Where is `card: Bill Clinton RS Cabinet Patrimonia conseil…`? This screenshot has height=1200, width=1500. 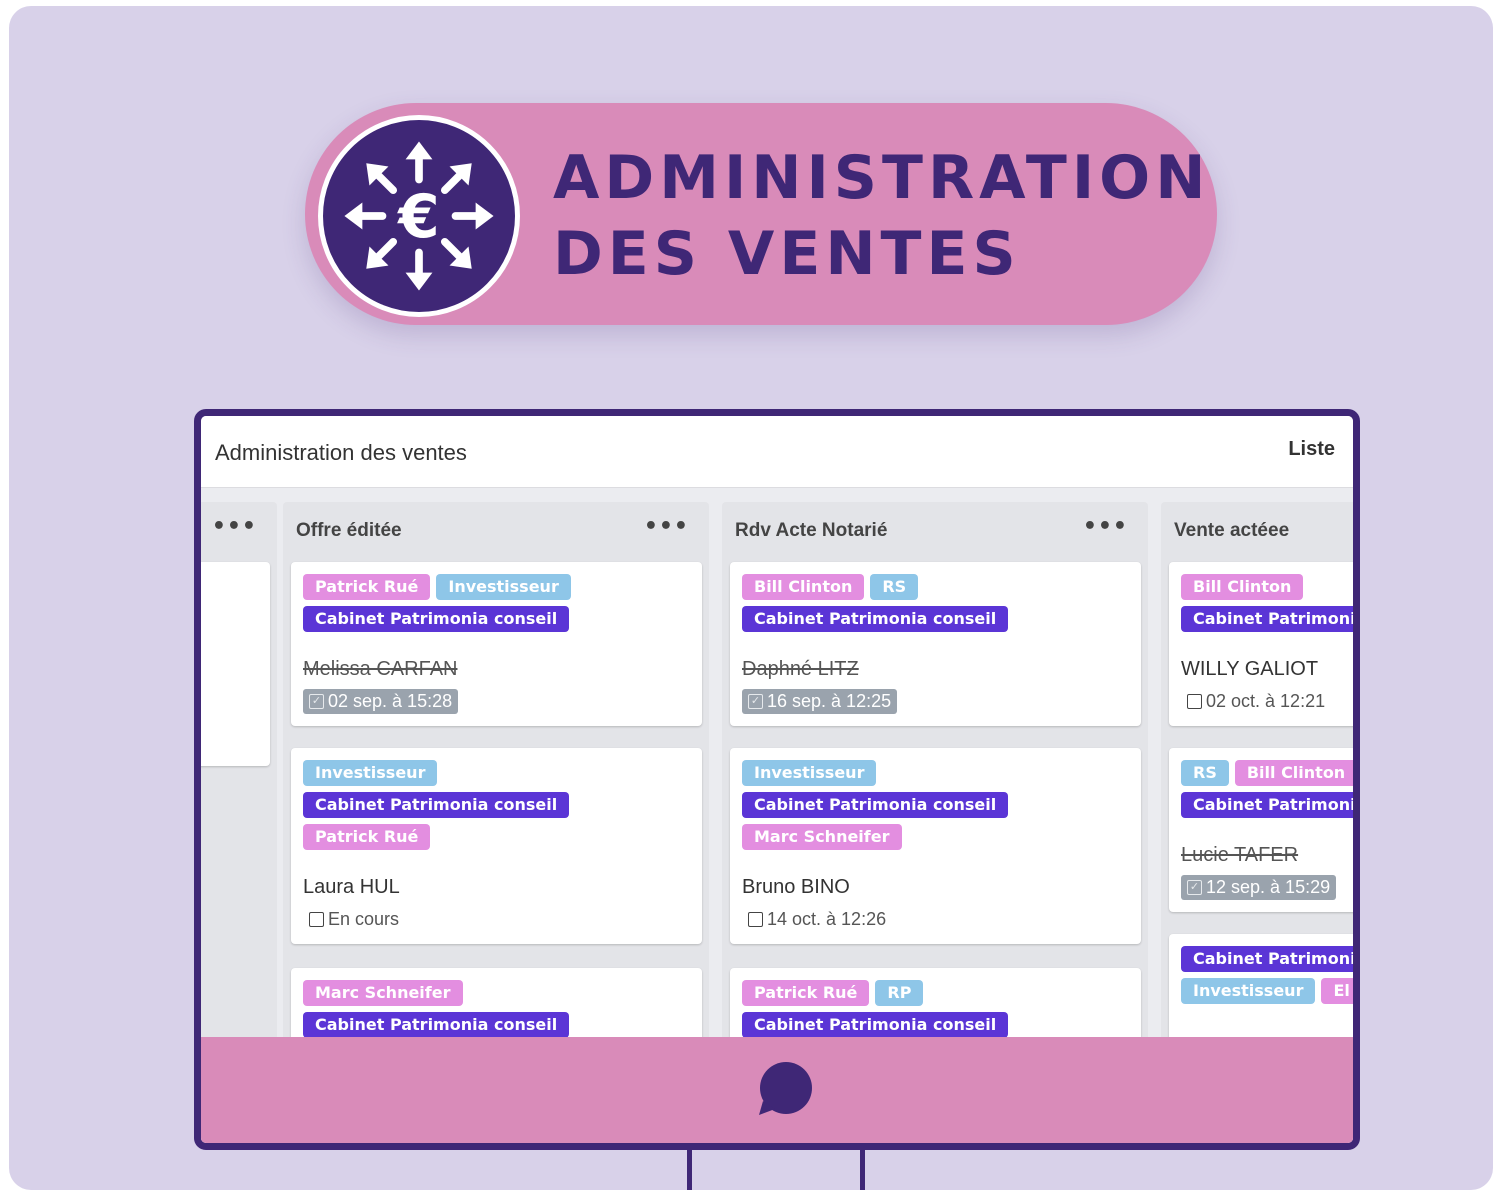
card: Bill Clinton RS Cabinet Patrimonia conseil… is located at coordinates (935, 644).